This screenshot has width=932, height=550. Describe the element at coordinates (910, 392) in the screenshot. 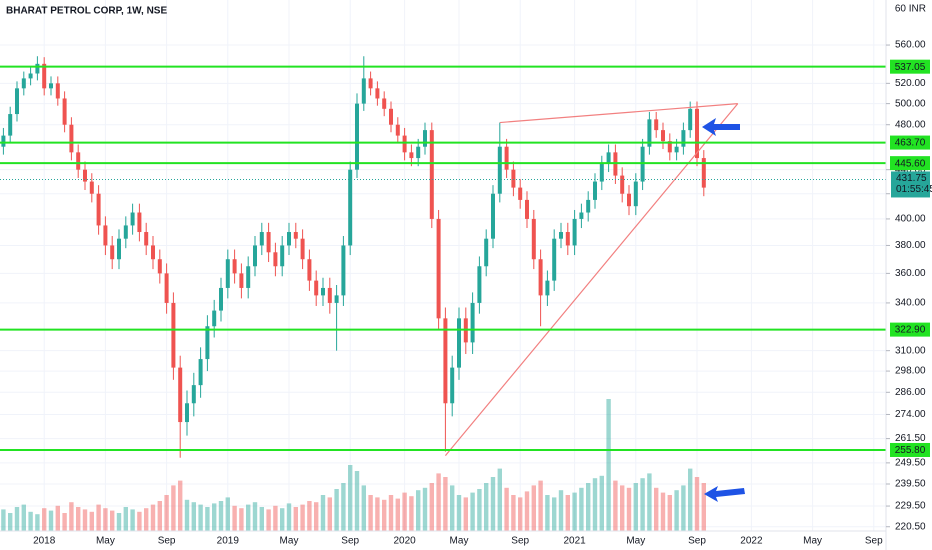

I see `y-tick-label: 286.00` at that location.